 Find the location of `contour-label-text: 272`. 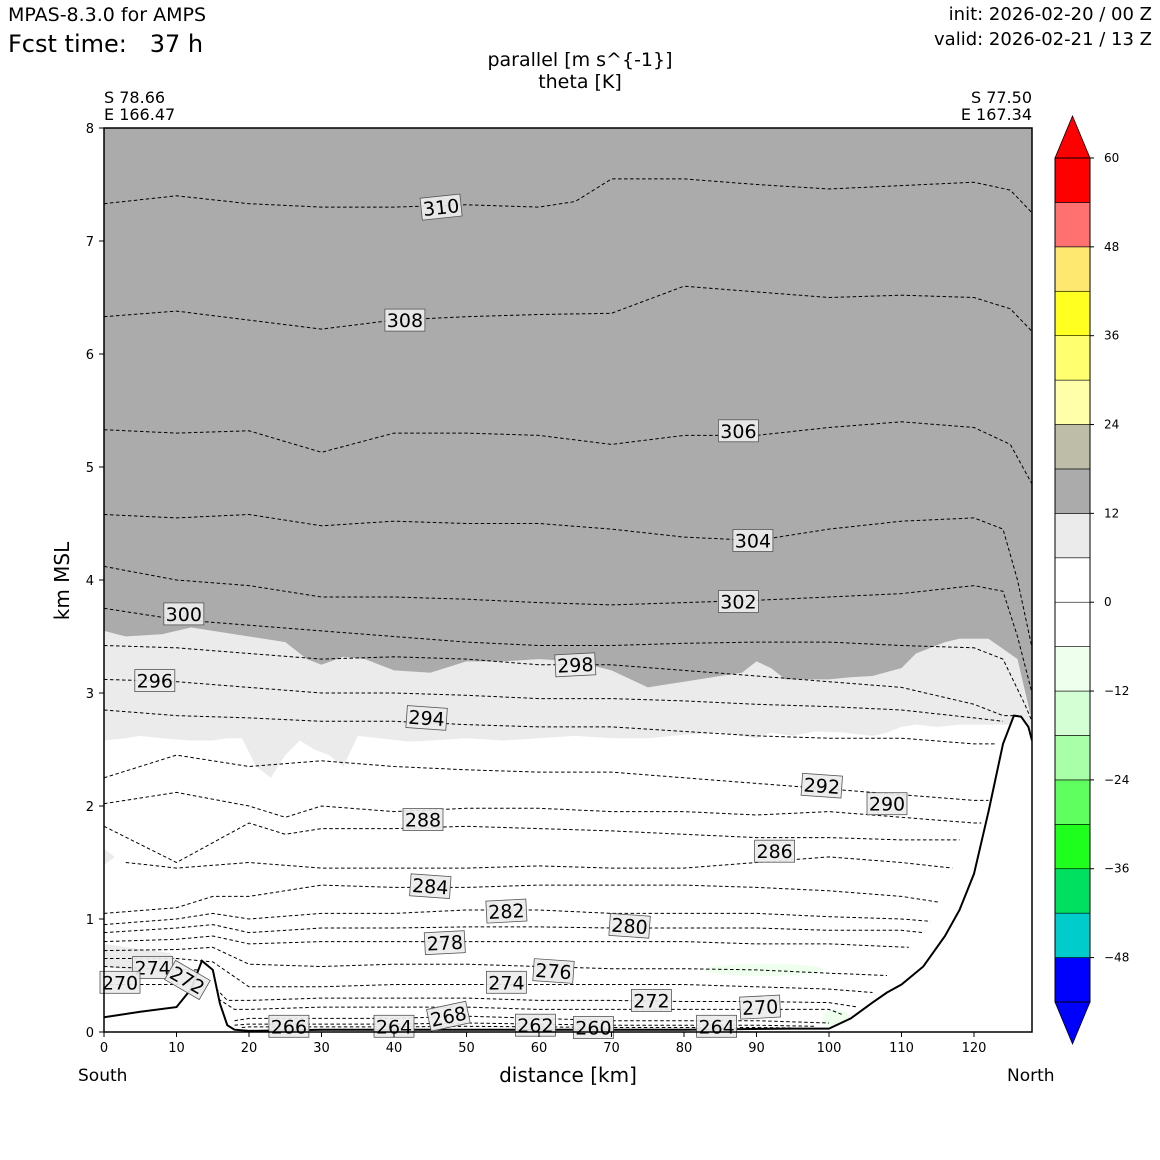

contour-label-text: 272 is located at coordinates (651, 1001).